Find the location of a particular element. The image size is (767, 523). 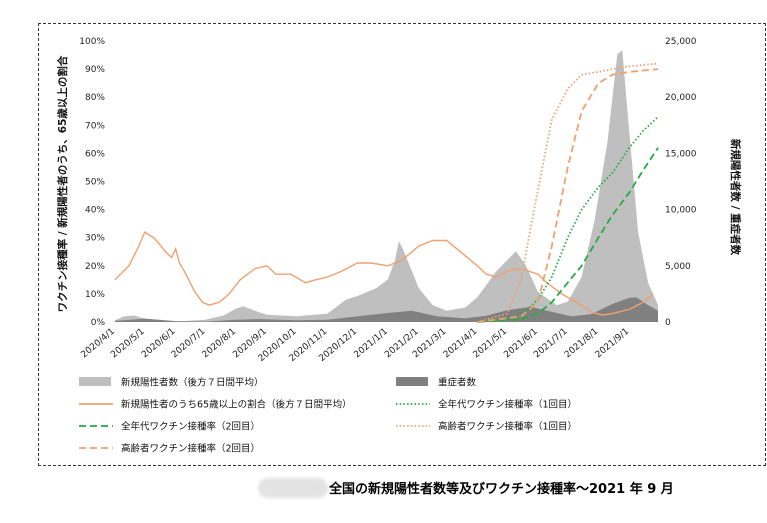

legend-item: 全年代ワクチン接種率（2回目） is located at coordinates (169, 427).